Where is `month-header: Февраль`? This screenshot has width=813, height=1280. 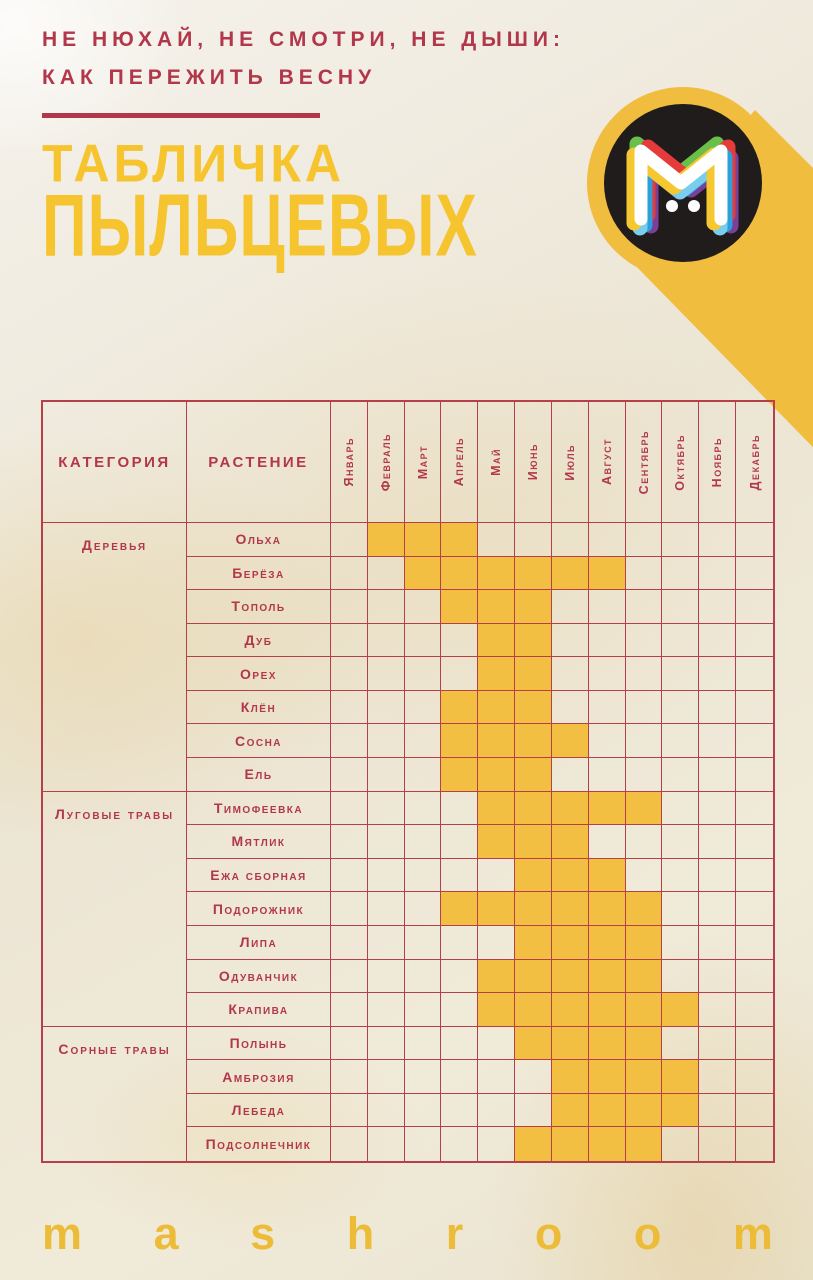 month-header: Февраль is located at coordinates (386, 462).